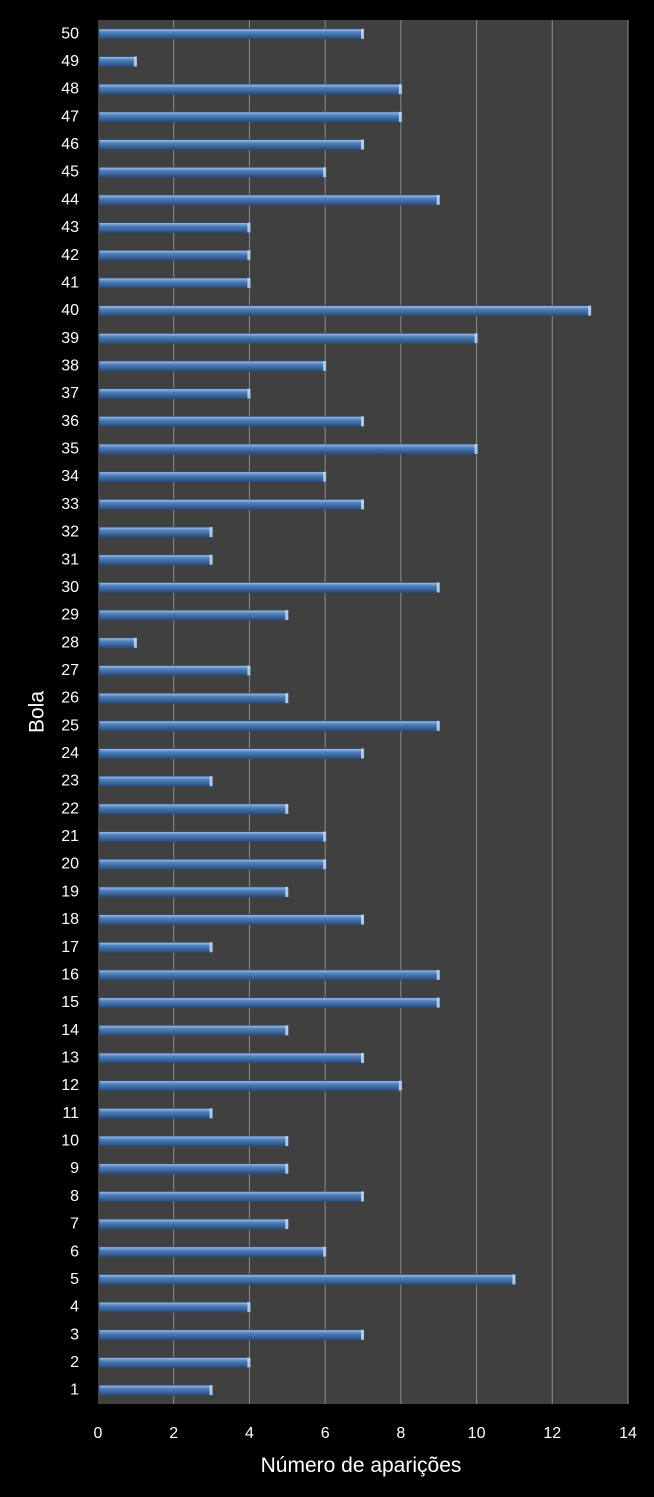 The image size is (654, 1497). I want to click on y-tick-label-9: 9, so click(74, 1168).